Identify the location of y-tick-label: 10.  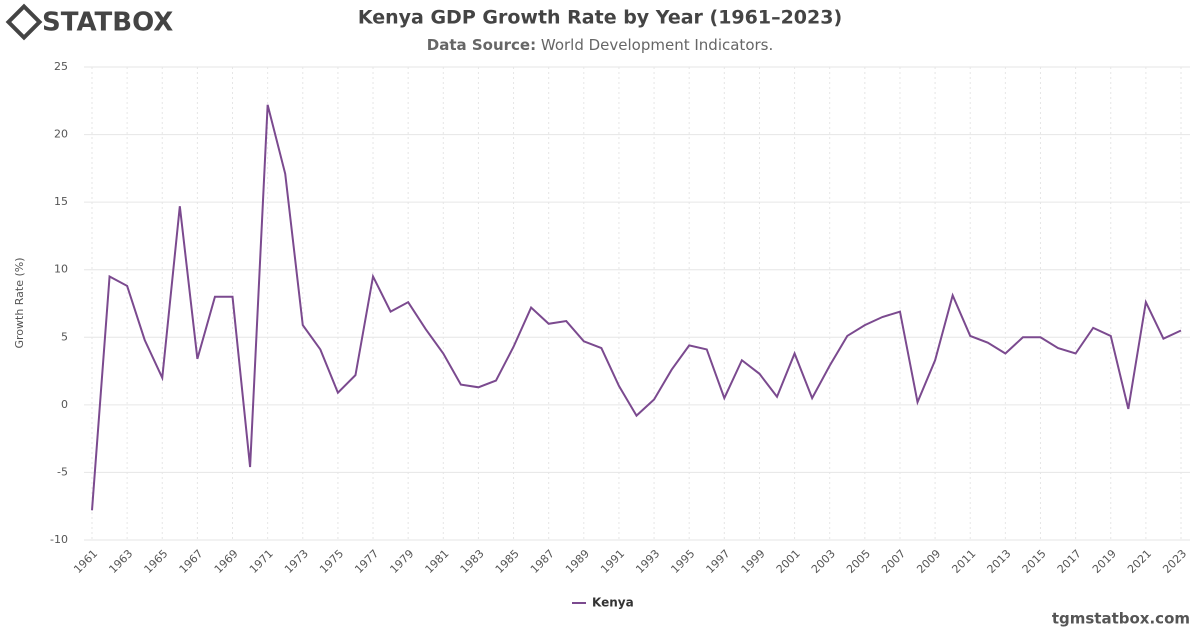
(61, 269).